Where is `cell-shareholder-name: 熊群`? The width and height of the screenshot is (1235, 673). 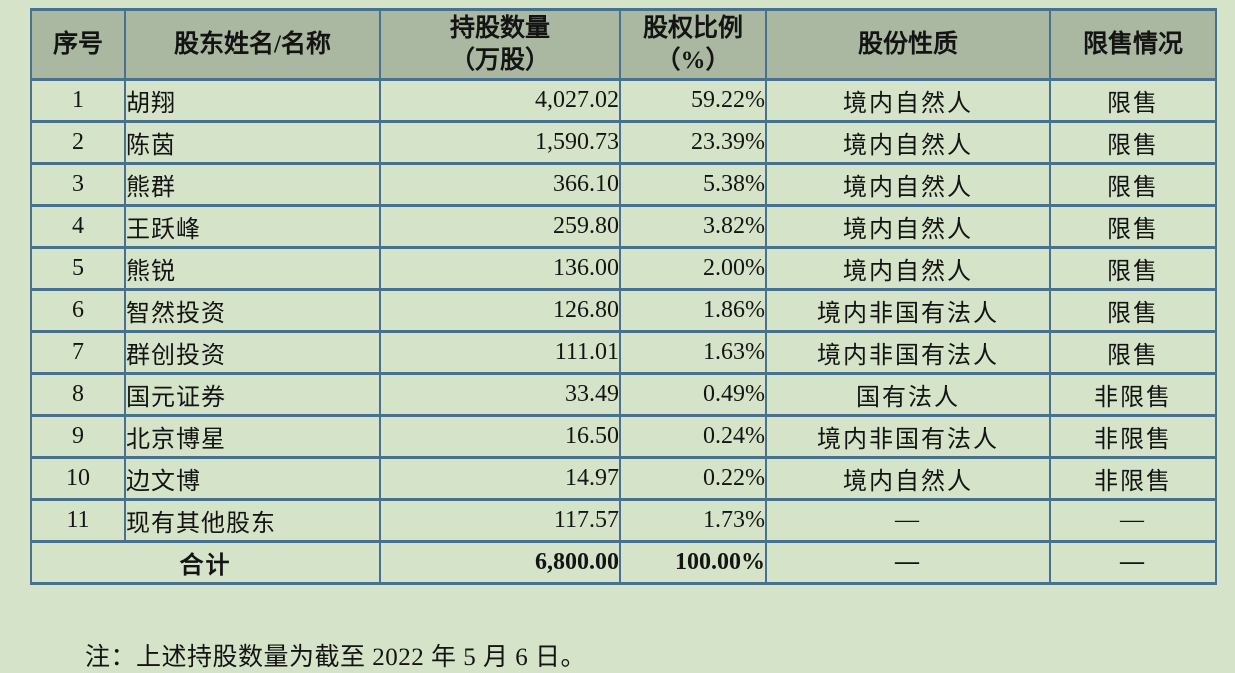
cell-shareholder-name: 熊群 is located at coordinates (252, 184).